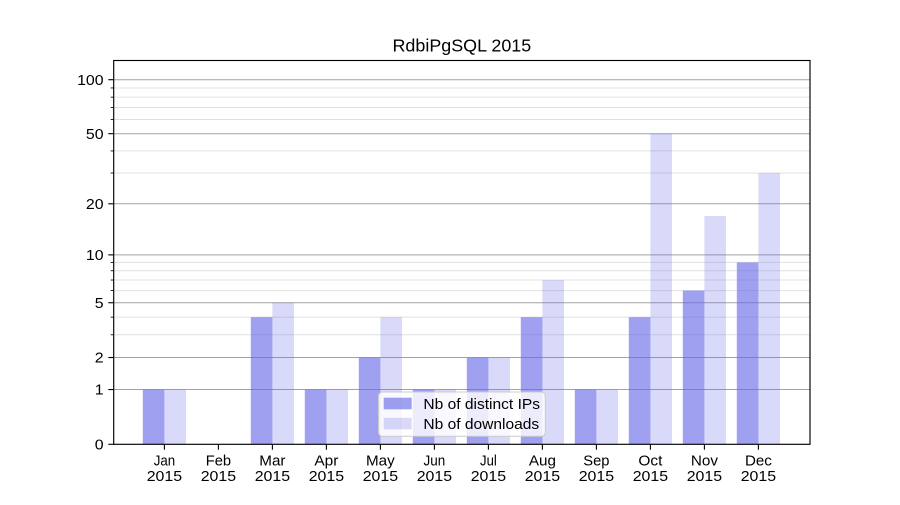 The height and width of the screenshot is (505, 900). I want to click on svg-text: 100, so click(90, 81).